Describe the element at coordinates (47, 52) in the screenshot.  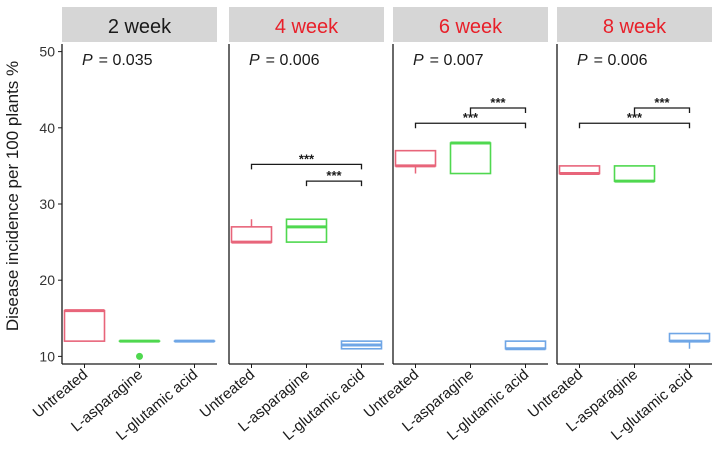
I see `y-tick-label-50: 50` at that location.